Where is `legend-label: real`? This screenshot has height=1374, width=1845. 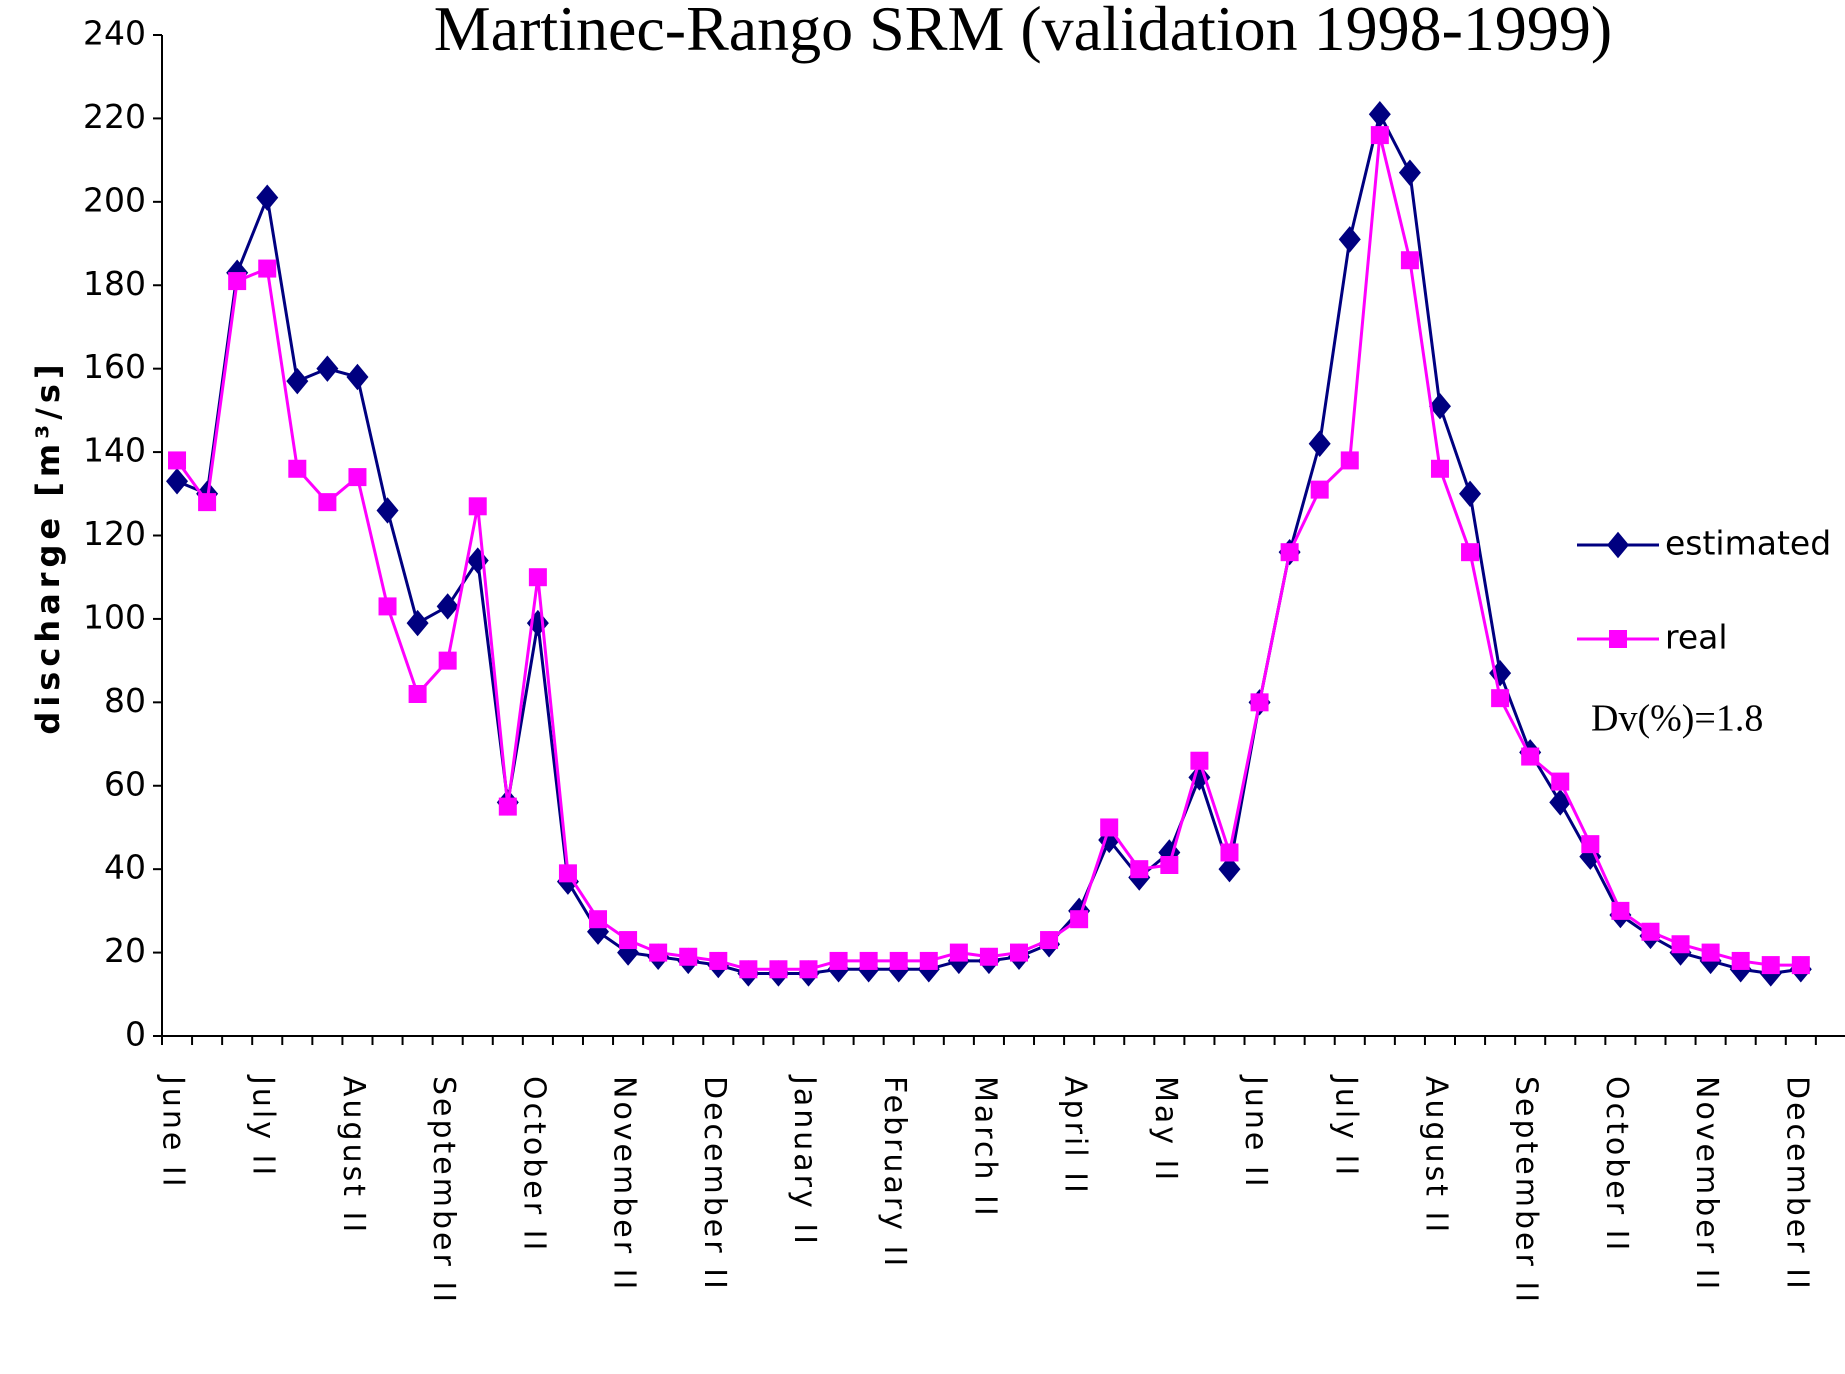 legend-label: real is located at coordinates (1696, 637).